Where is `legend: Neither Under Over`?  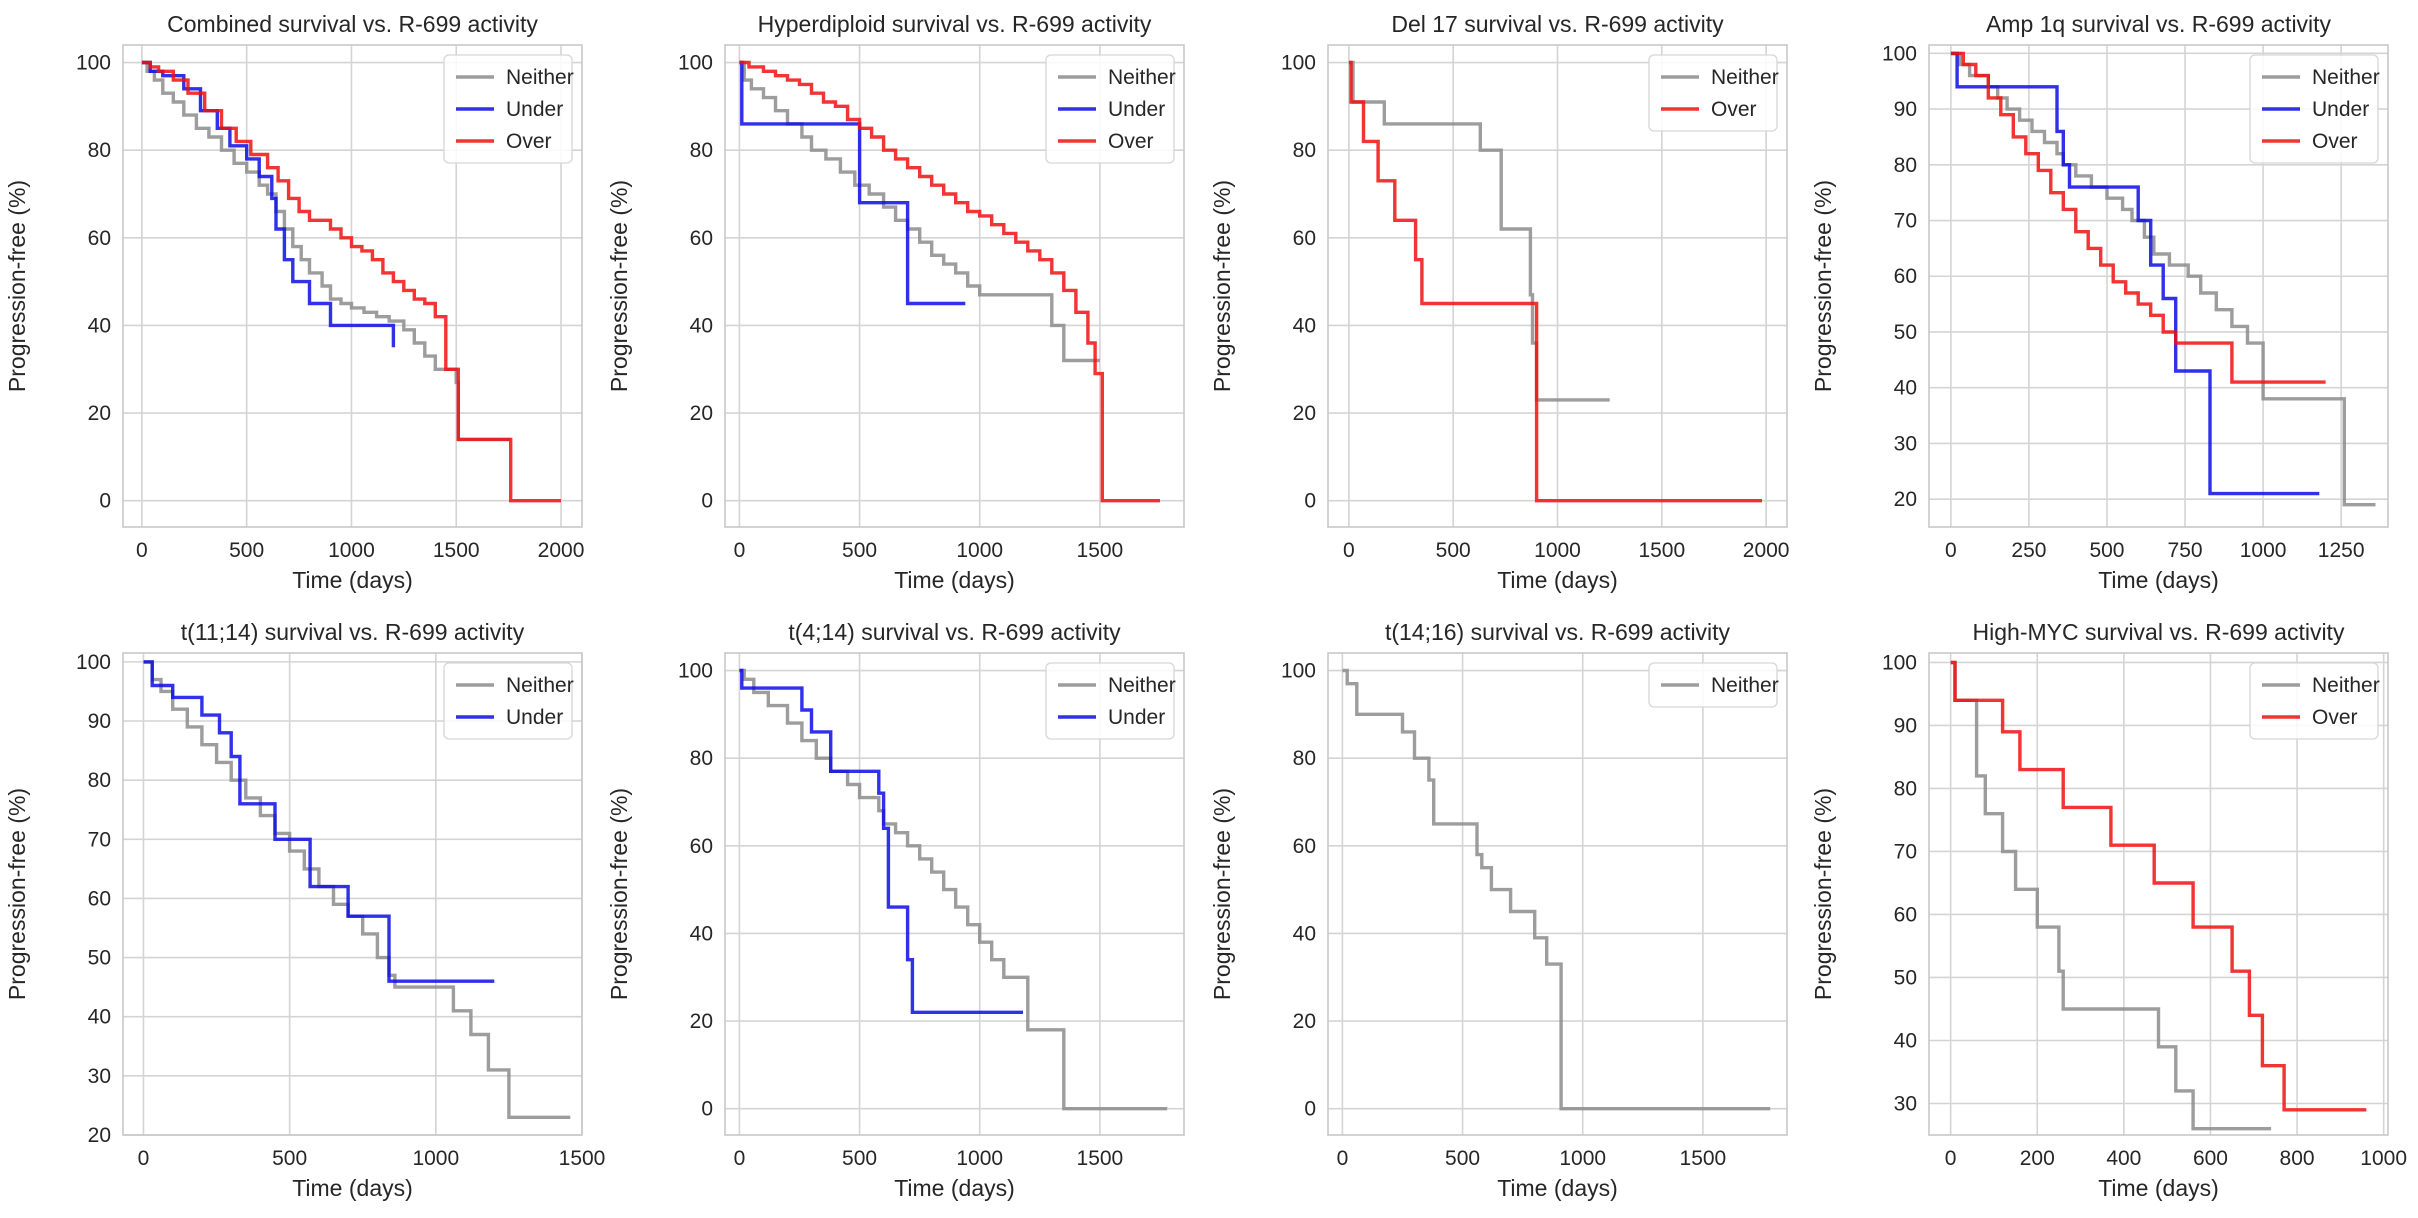
legend: Neither Under Over is located at coordinates (1110, 109).